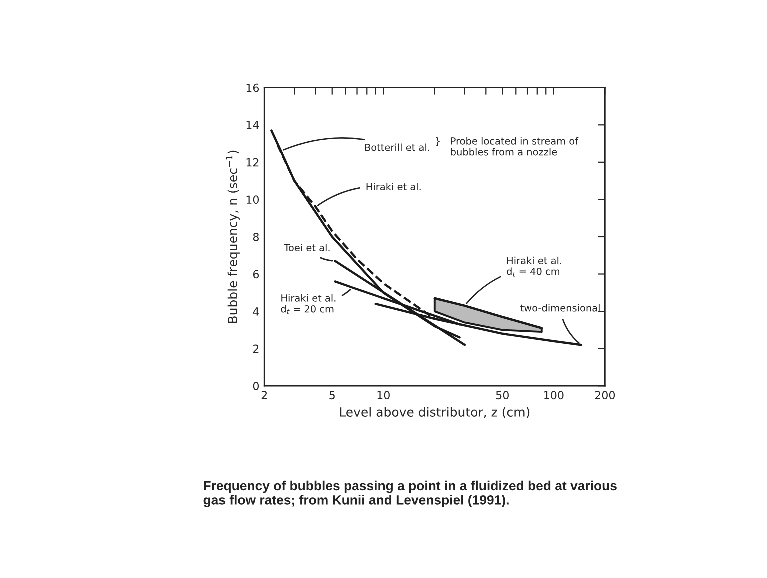 The width and height of the screenshot is (767, 578). I want to click on y-tick-label: 8, so click(256, 237).